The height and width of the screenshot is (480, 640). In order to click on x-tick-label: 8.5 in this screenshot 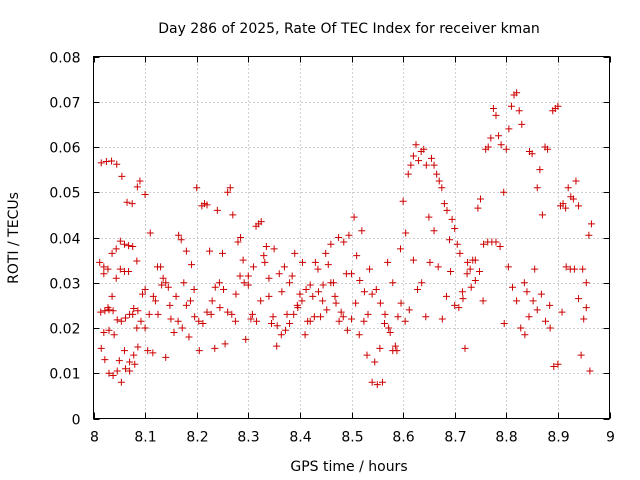, I will do `click(352, 438)`.